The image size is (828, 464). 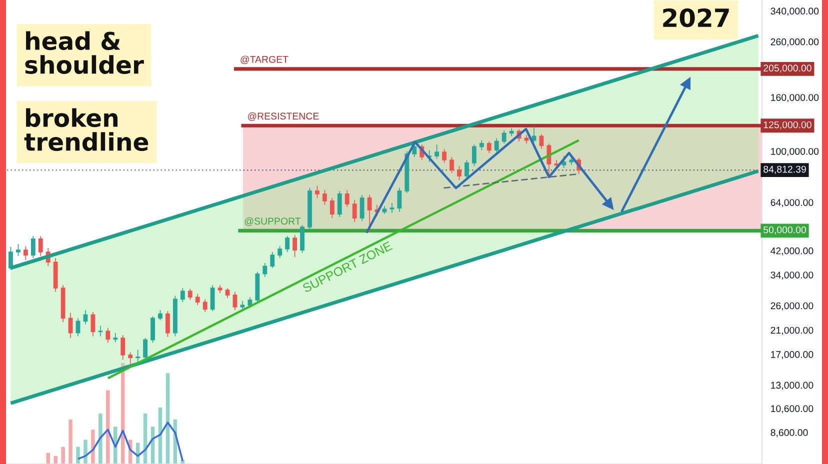 What do you see at coordinates (792, 330) in the screenshot?
I see `y-tick-label: 21,000.00` at bounding box center [792, 330].